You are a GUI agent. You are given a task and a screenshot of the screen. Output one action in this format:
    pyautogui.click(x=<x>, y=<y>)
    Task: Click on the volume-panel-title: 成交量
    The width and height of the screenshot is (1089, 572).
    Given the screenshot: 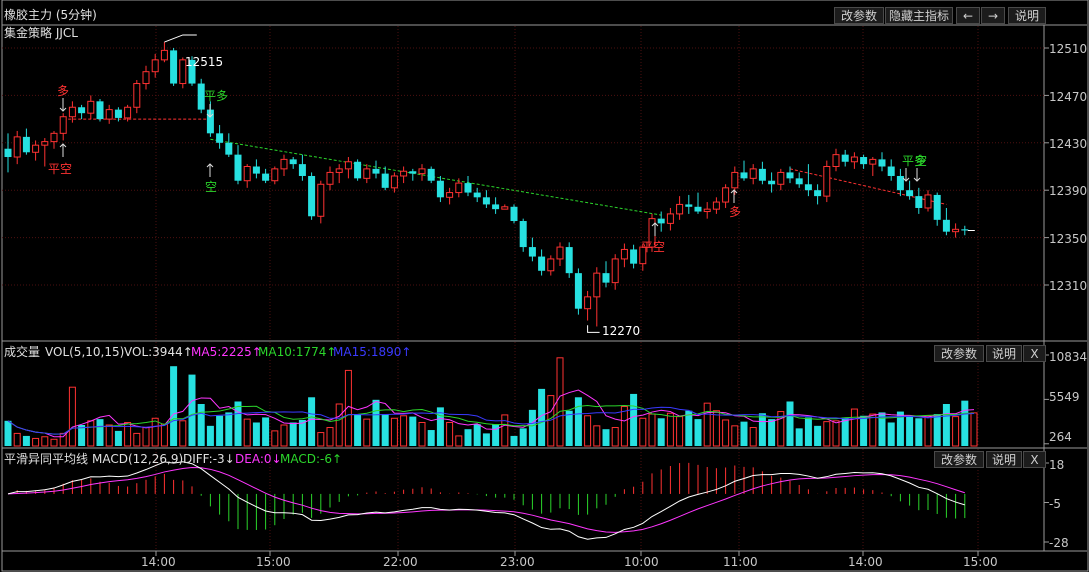 What is the action you would take?
    pyautogui.click(x=22, y=352)
    